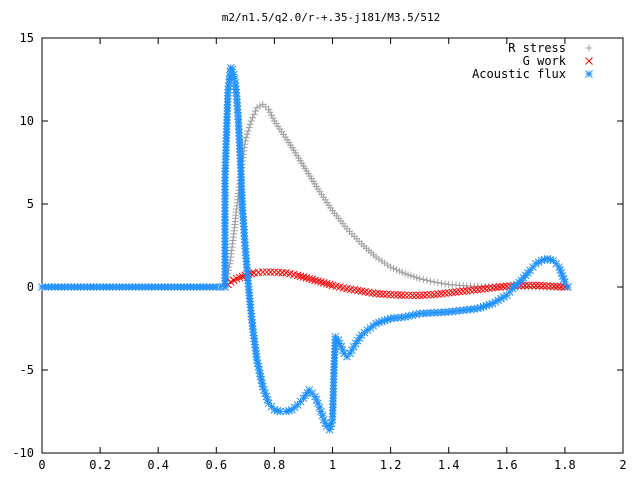  Describe the element at coordinates (30, 204) in the screenshot. I see `y-tick-label: 5` at that location.